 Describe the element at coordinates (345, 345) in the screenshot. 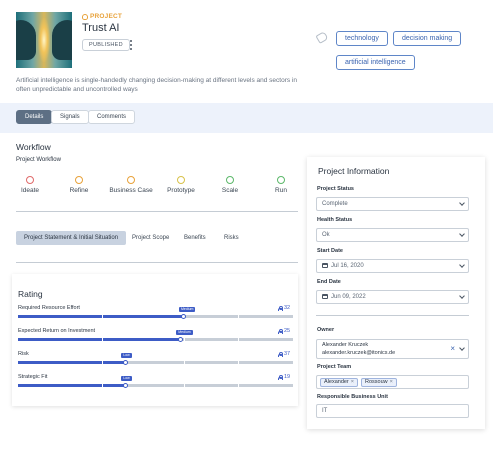

I see `owner-name: Alexander Kruczek` at that location.